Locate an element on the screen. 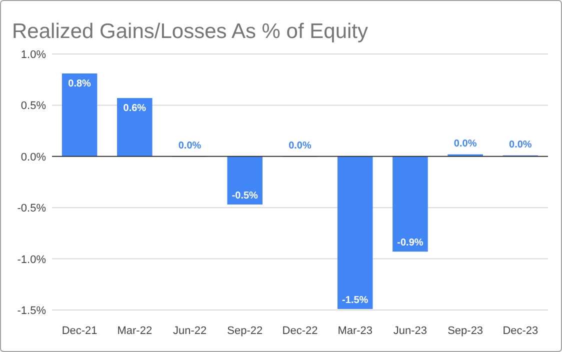 The image size is (562, 352). x-tick-label: Dec-21 is located at coordinates (80, 331).